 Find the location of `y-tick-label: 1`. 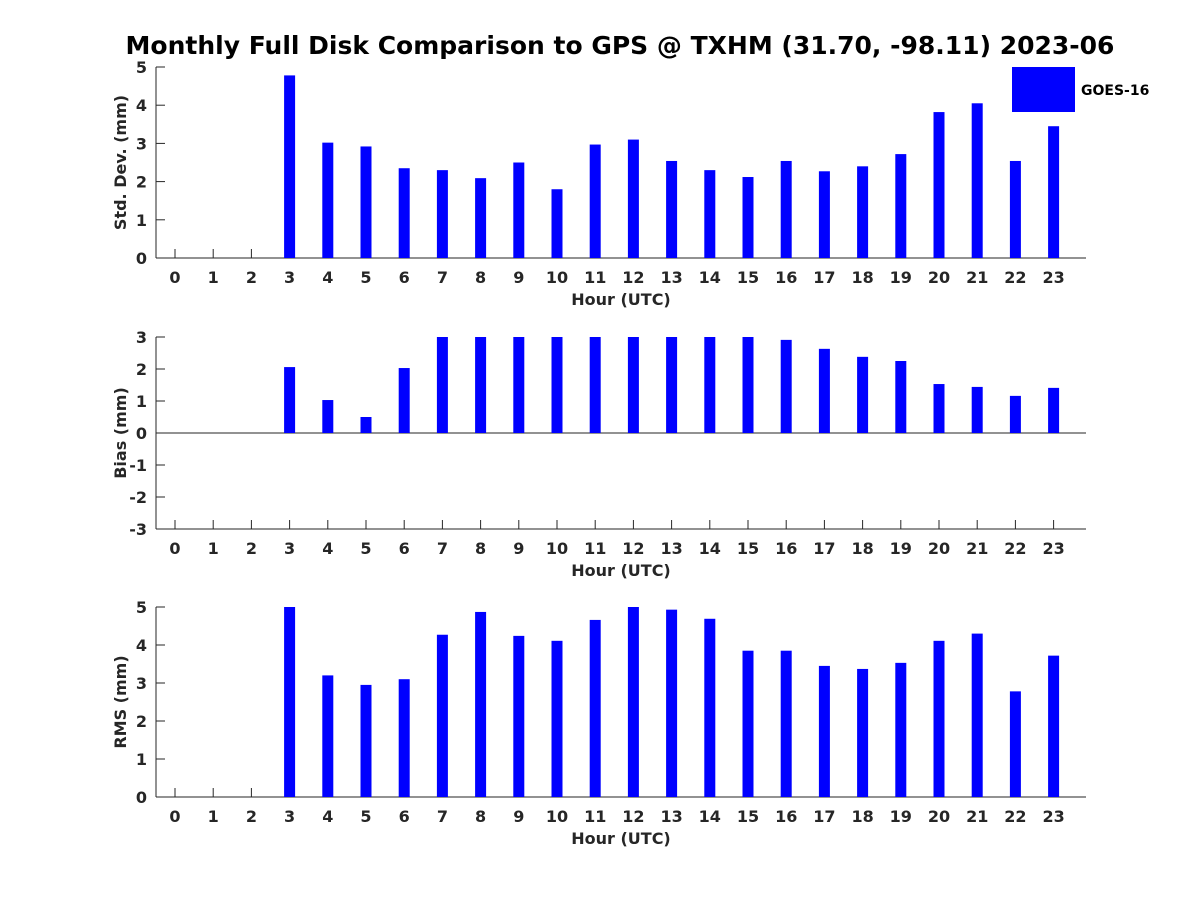

y-tick-label: 1 is located at coordinates (141, 220).